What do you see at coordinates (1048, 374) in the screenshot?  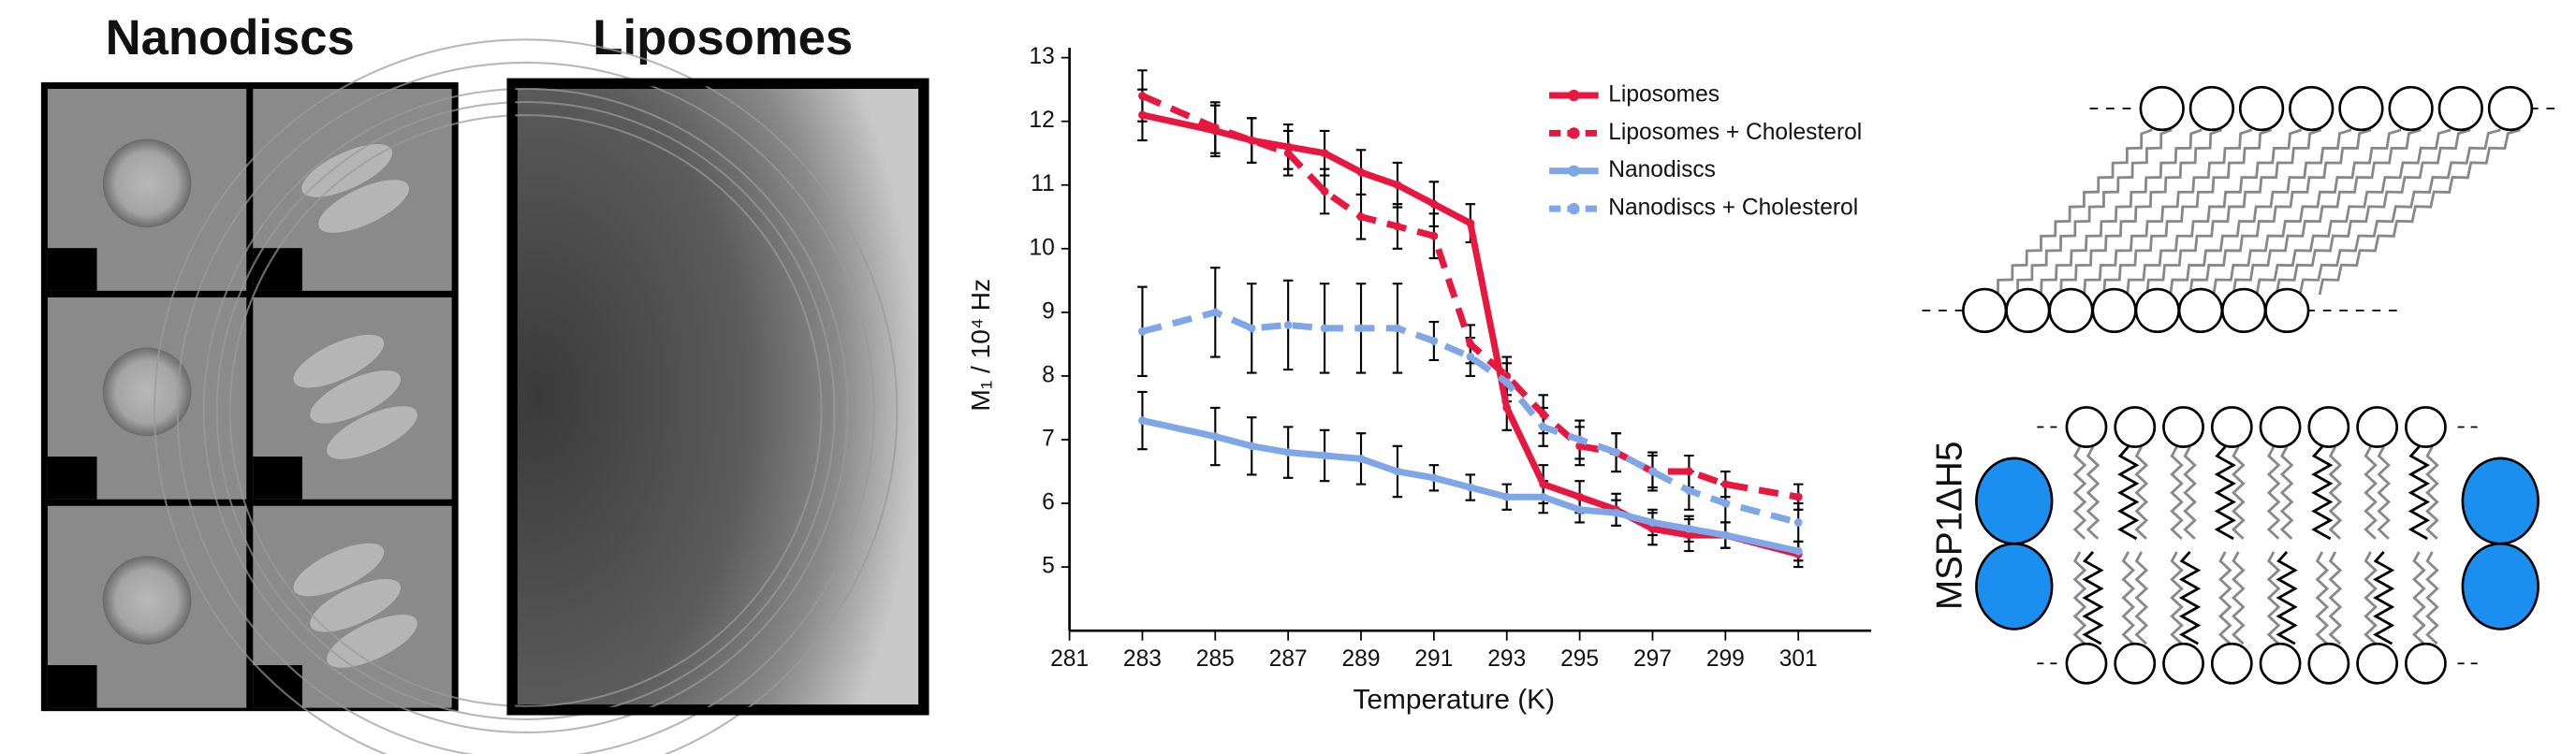 I see `y-tick-label: 8` at bounding box center [1048, 374].